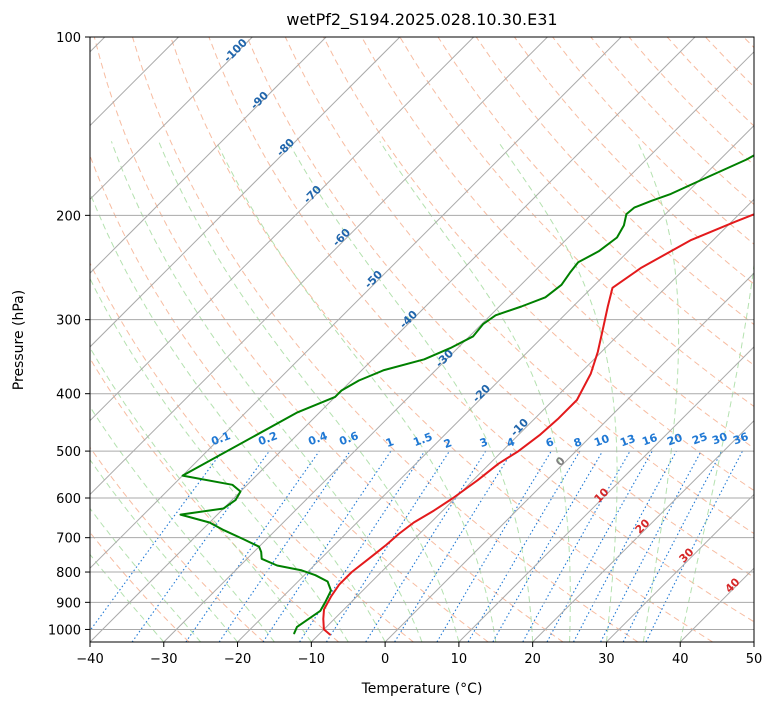  What do you see at coordinates (267, 438) in the screenshot?
I see `mixing-ratio-label: 0.2` at bounding box center [267, 438].